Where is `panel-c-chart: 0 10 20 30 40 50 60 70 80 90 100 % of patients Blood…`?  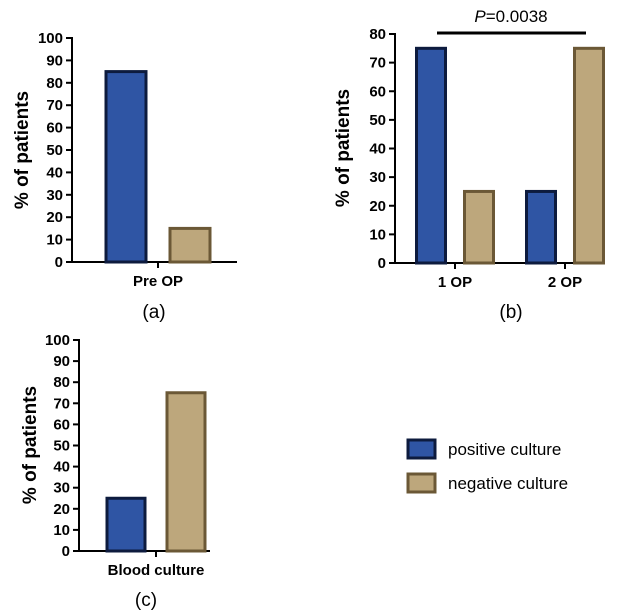 panel-c-chart: 0 10 20 30 40 50 60 70 80 90 100 % of patients Blood… is located at coordinates (115, 471).